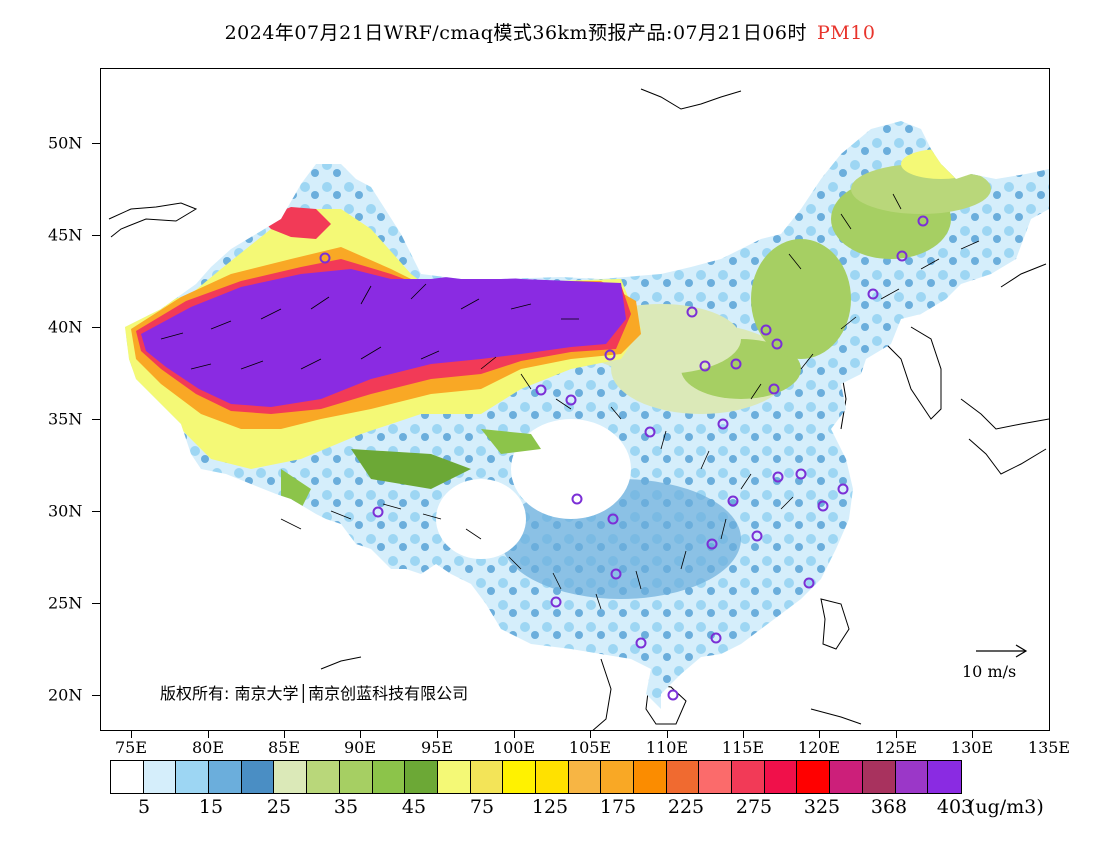 The image size is (1100, 850). I want to click on legend-label: 15, so click(211, 807).